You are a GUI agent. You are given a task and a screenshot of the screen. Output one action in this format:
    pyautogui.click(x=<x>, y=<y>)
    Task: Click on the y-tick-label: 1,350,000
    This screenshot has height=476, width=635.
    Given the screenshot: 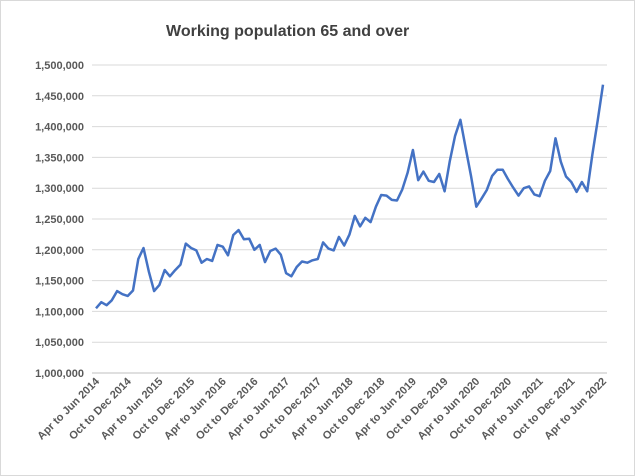 What is the action you would take?
    pyautogui.click(x=59, y=158)
    